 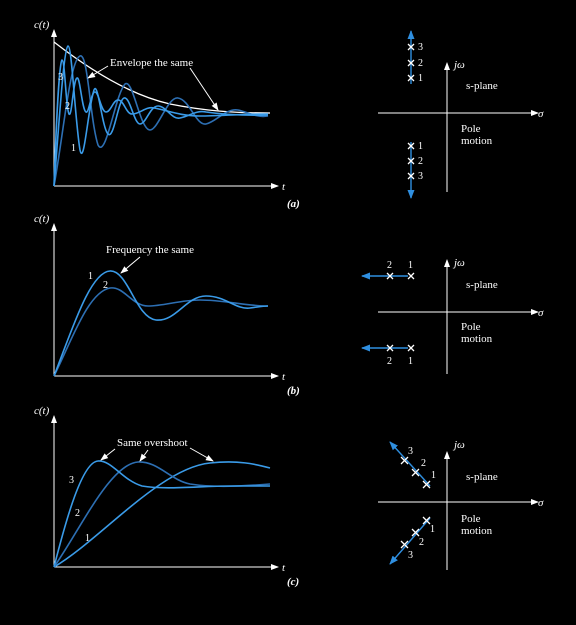 I want to click on panel-b-curve-label-2: 2, so click(x=105, y=285).